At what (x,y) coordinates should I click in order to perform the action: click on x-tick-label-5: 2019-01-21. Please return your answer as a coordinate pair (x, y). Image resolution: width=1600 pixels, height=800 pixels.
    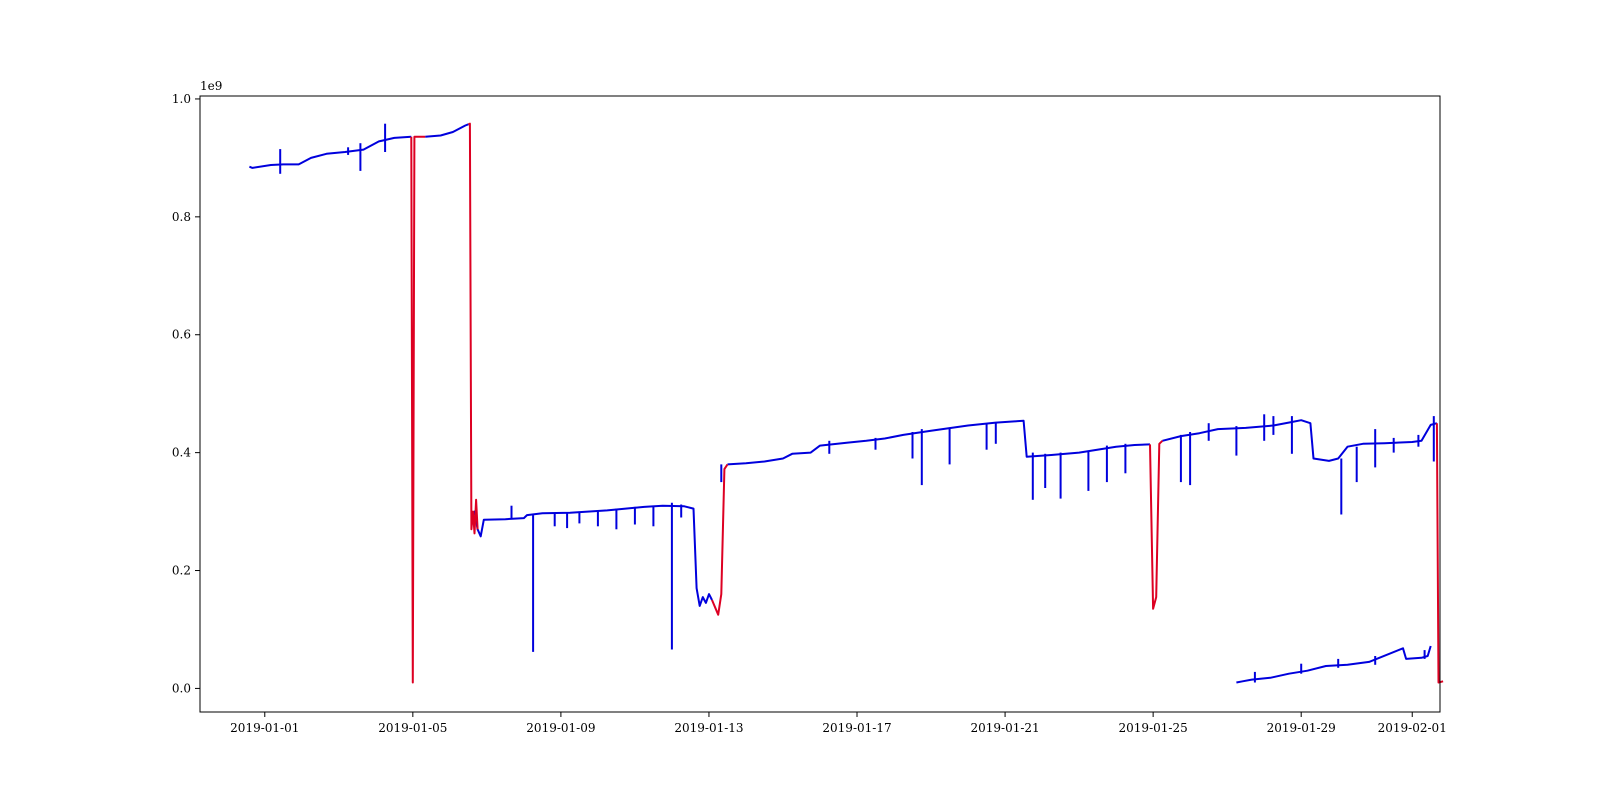
    Looking at the image, I should click on (1004, 728).